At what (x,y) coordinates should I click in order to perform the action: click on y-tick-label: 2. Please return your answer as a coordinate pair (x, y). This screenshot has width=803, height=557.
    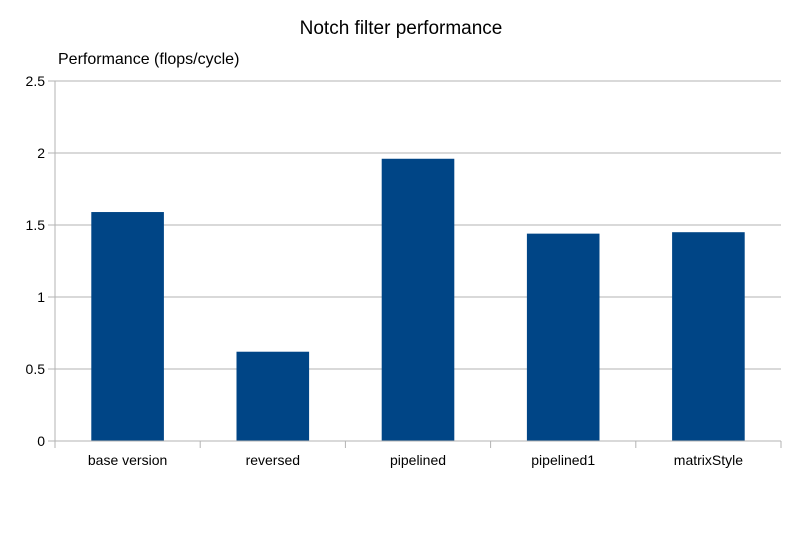
    Looking at the image, I should click on (41, 153).